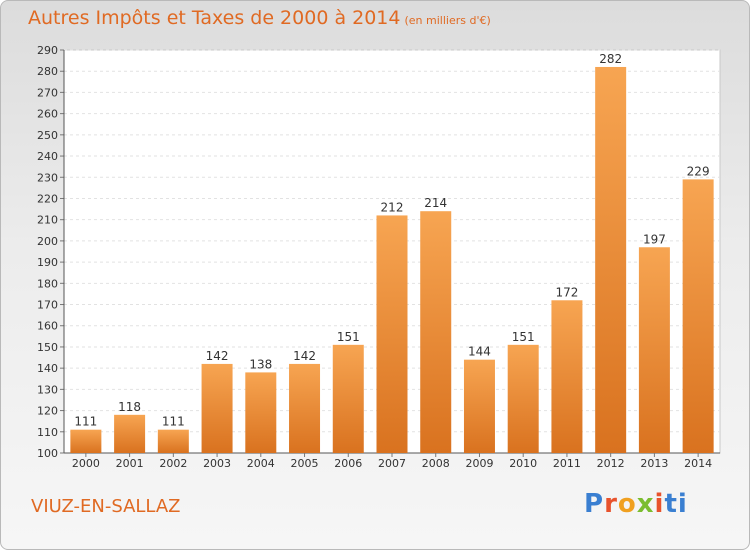 This screenshot has height=550, width=750. What do you see at coordinates (47, 262) in the screenshot?
I see `y-tick-label: 190` at bounding box center [47, 262].